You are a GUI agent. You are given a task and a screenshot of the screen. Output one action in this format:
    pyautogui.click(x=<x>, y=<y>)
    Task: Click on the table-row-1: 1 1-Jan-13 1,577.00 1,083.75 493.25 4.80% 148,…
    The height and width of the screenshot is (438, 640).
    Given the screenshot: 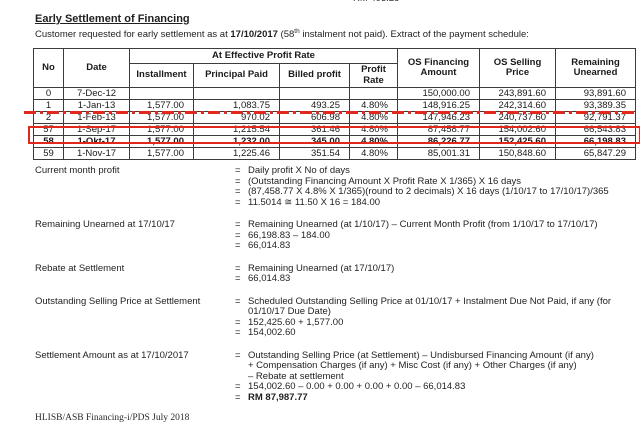 What is the action you would take?
    pyautogui.click(x=334, y=106)
    